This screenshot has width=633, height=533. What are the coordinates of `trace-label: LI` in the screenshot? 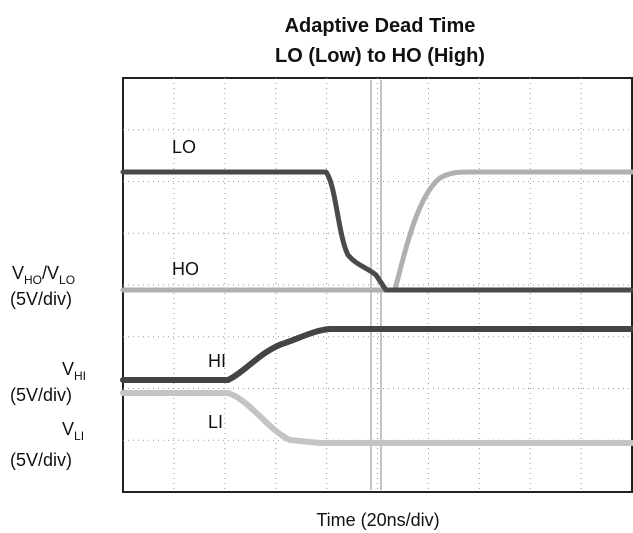 It's located at (215, 422).